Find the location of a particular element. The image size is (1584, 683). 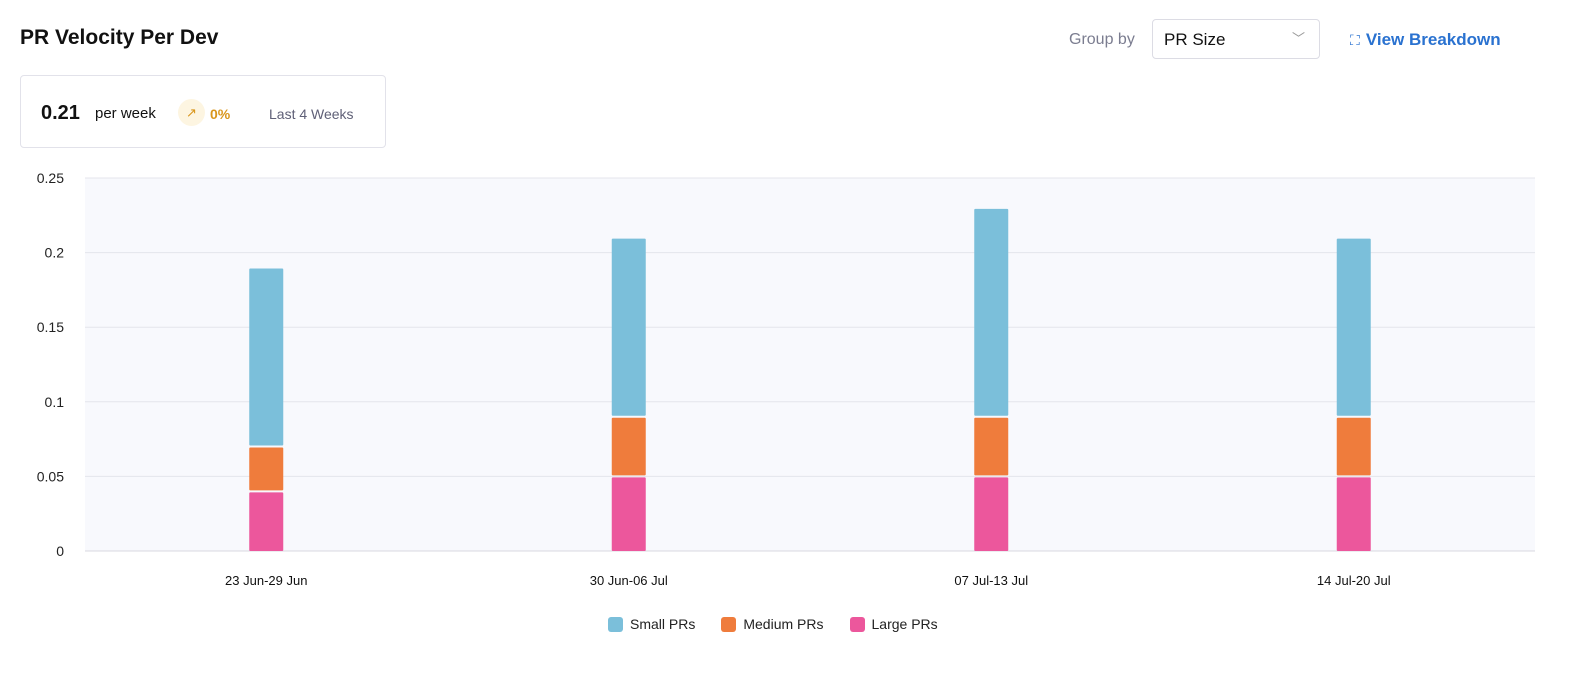

y-tick-label: 0.2 is located at coordinates (55, 253).